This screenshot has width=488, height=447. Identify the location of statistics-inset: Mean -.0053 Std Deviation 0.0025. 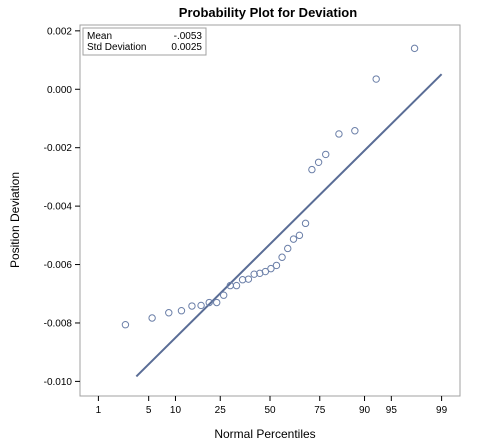
(144, 41).